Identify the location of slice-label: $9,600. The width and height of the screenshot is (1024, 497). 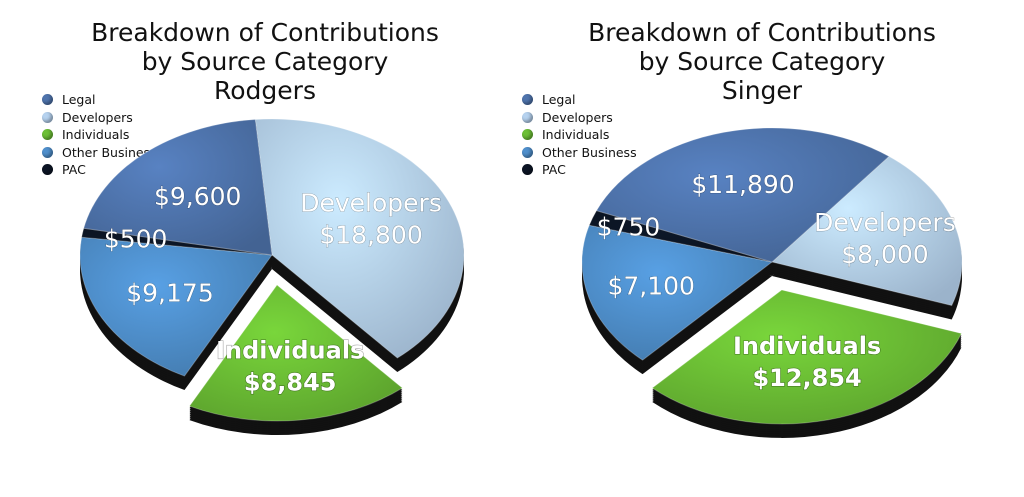
(197, 196).